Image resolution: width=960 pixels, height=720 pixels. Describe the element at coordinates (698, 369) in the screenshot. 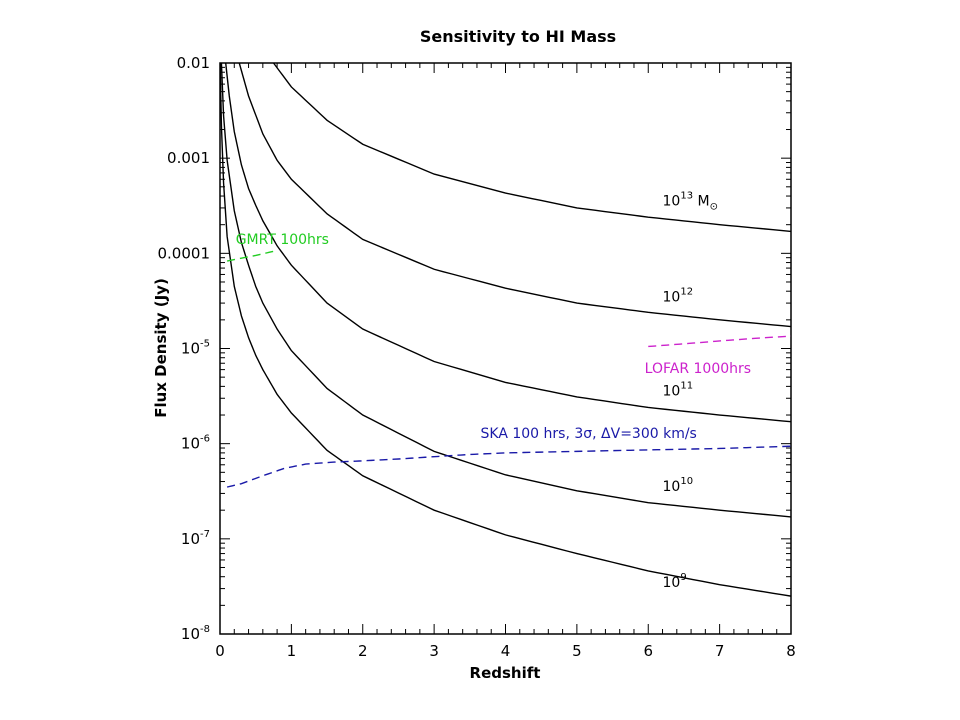

I see `series-label-6: LOFAR 1000hrs` at that location.